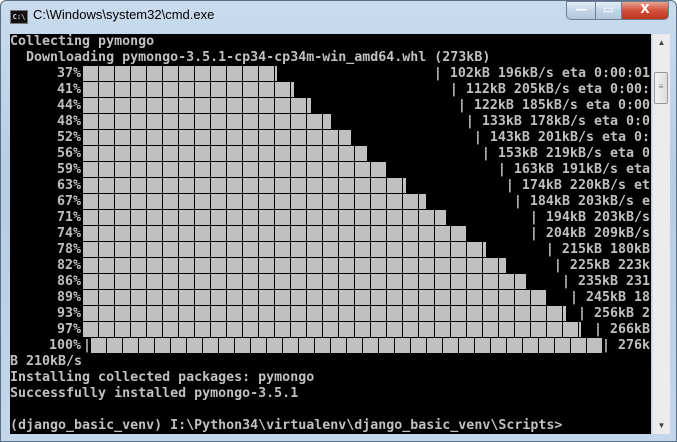  I want to click on progress-percent: 52%, so click(68, 137).